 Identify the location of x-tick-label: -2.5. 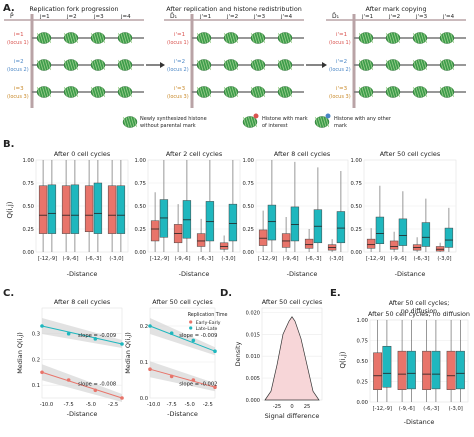
(113, 405).